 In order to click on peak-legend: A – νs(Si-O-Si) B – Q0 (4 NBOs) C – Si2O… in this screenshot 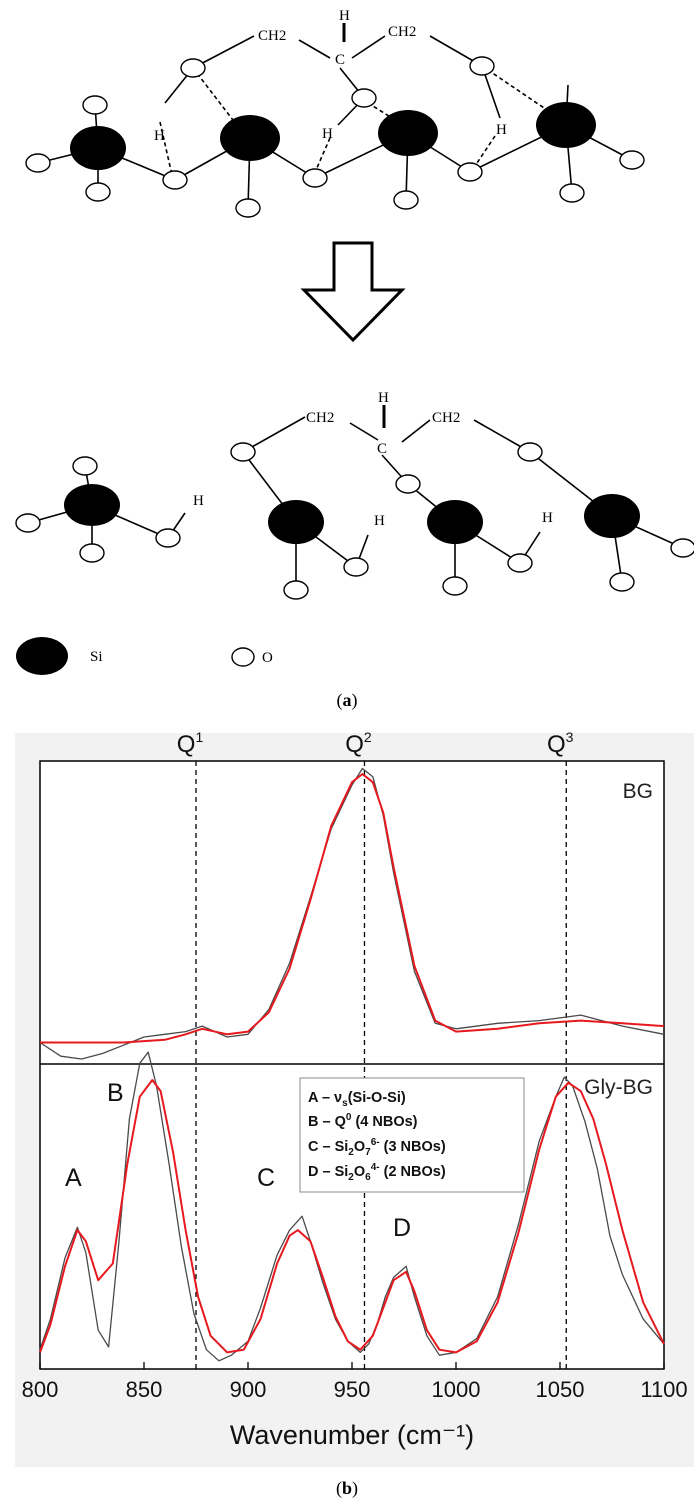, I will do `click(412, 1135)`.